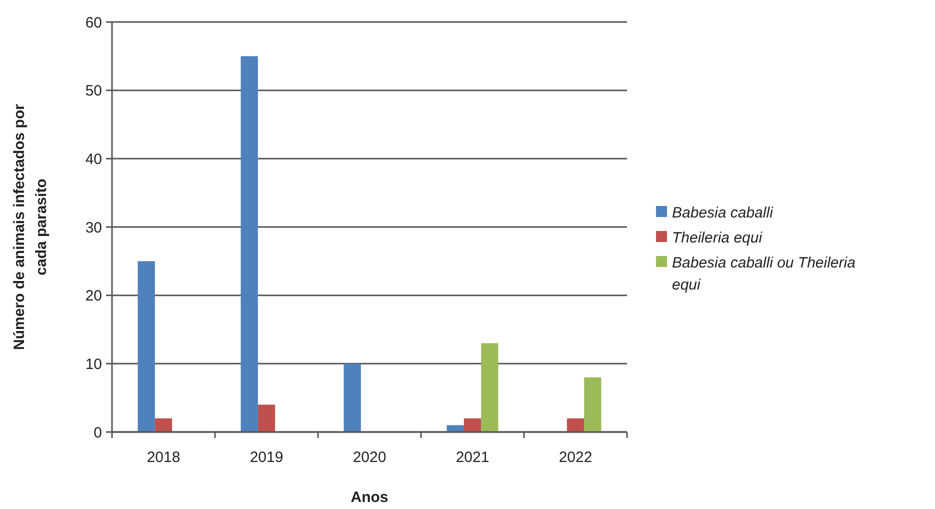 The image size is (935, 509). What do you see at coordinates (575, 457) in the screenshot?
I see `x-tick-label: 2022` at bounding box center [575, 457].